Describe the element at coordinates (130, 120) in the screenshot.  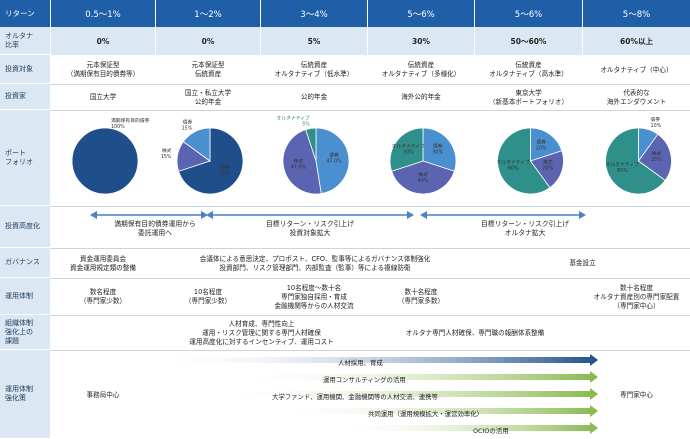
I see `pie-slice-name: 満期保有目的債券` at that location.